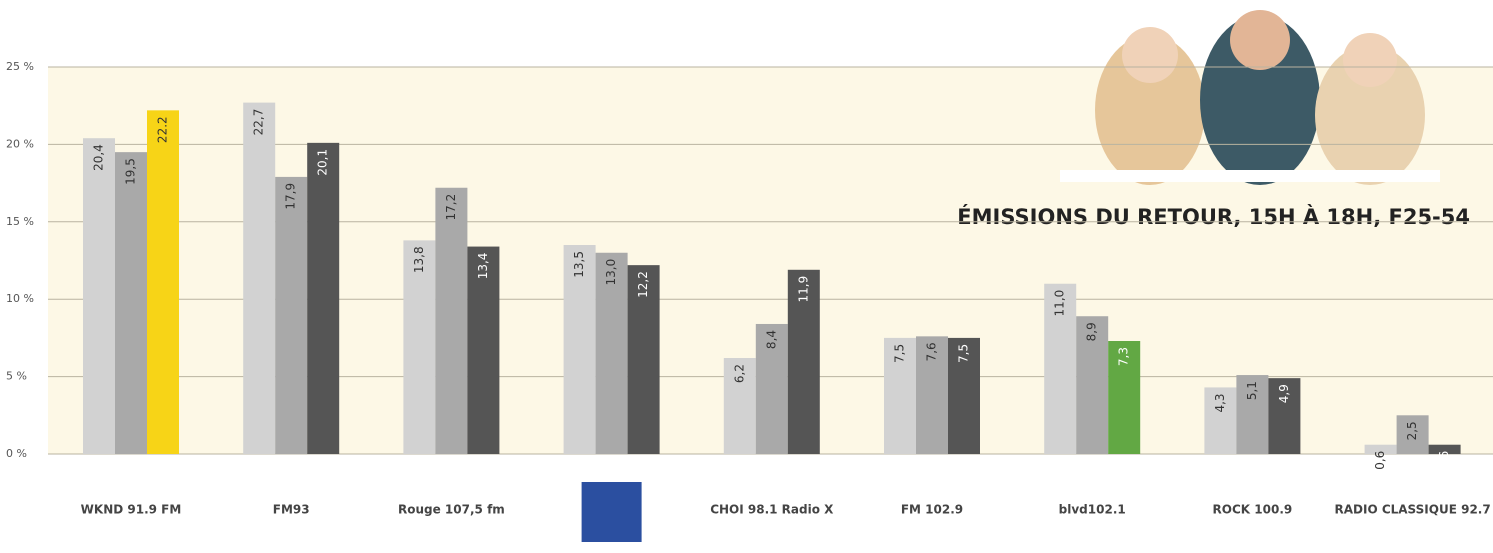 This screenshot has height=553, width=1493. I want to click on y-tick-label: 10 %, so click(20, 298).